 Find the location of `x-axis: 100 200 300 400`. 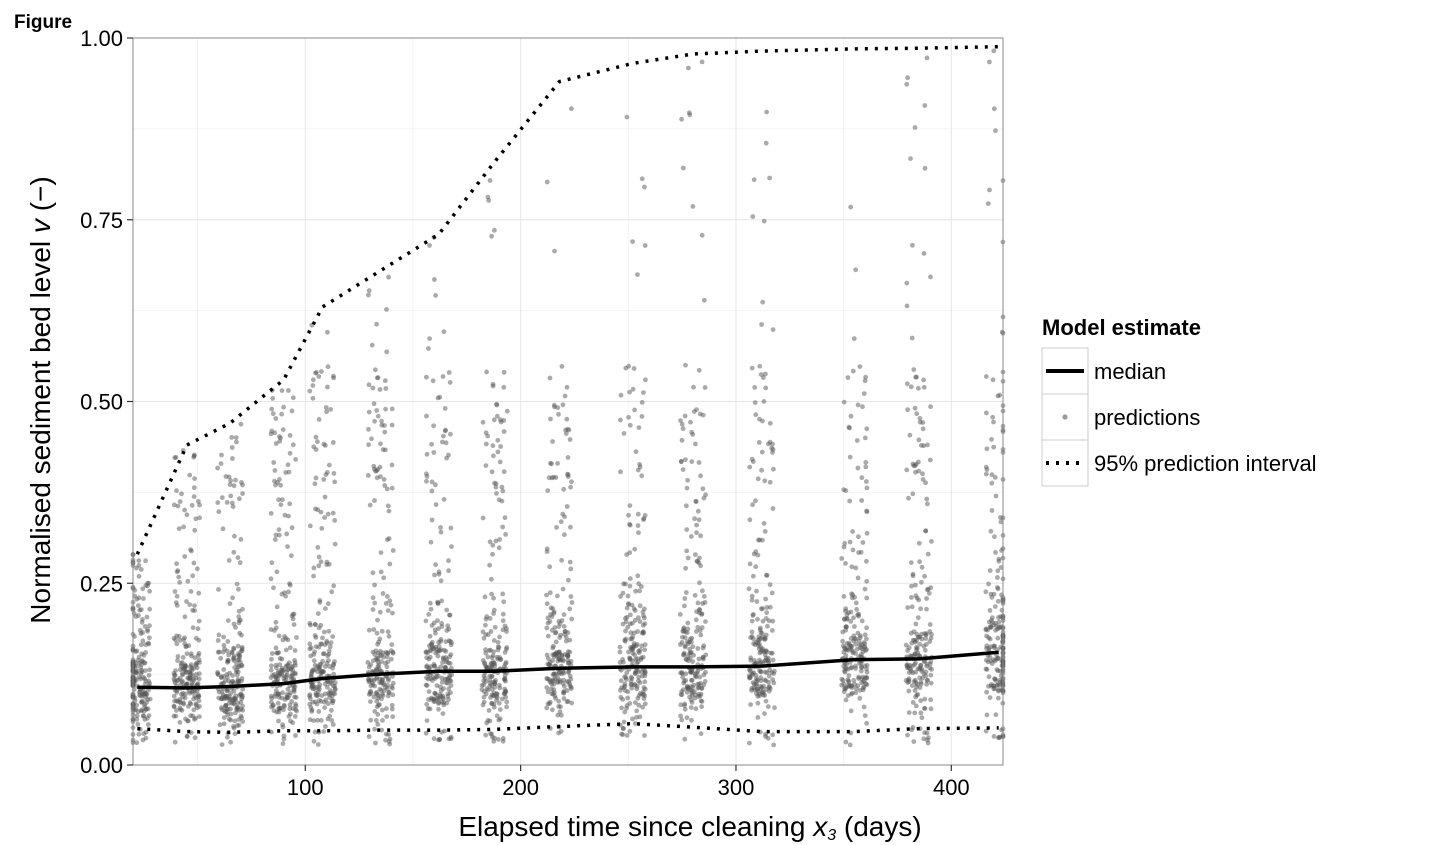

x-axis: 100 200 300 400 is located at coordinates (628, 782).